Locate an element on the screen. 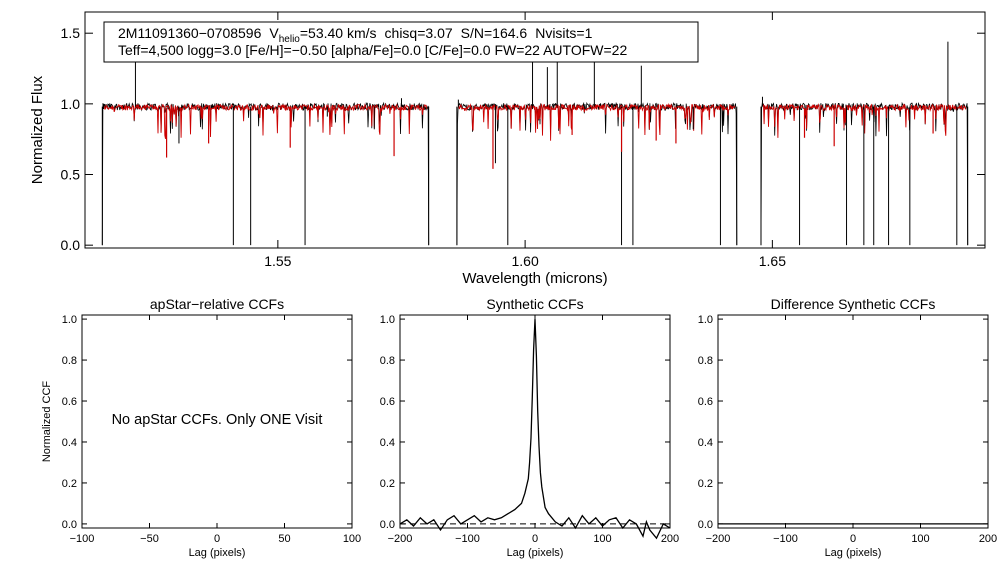 The width and height of the screenshot is (1008, 576). snr: S/N=164.6 is located at coordinates (494, 33).